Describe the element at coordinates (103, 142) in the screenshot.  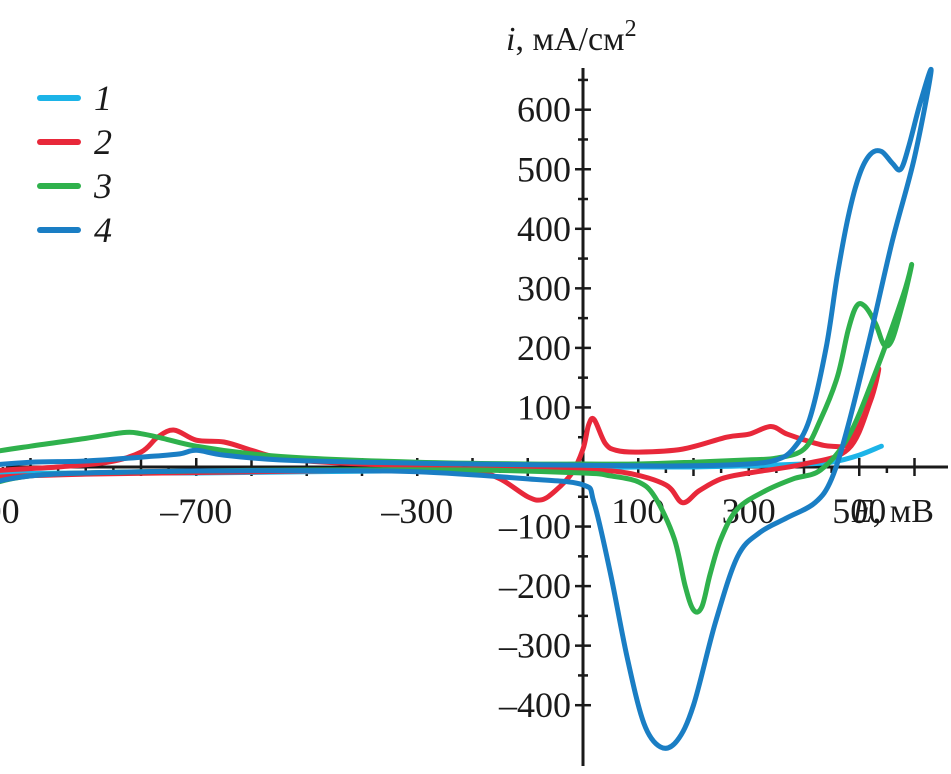
I see `legend-label-2: 2` at that location.